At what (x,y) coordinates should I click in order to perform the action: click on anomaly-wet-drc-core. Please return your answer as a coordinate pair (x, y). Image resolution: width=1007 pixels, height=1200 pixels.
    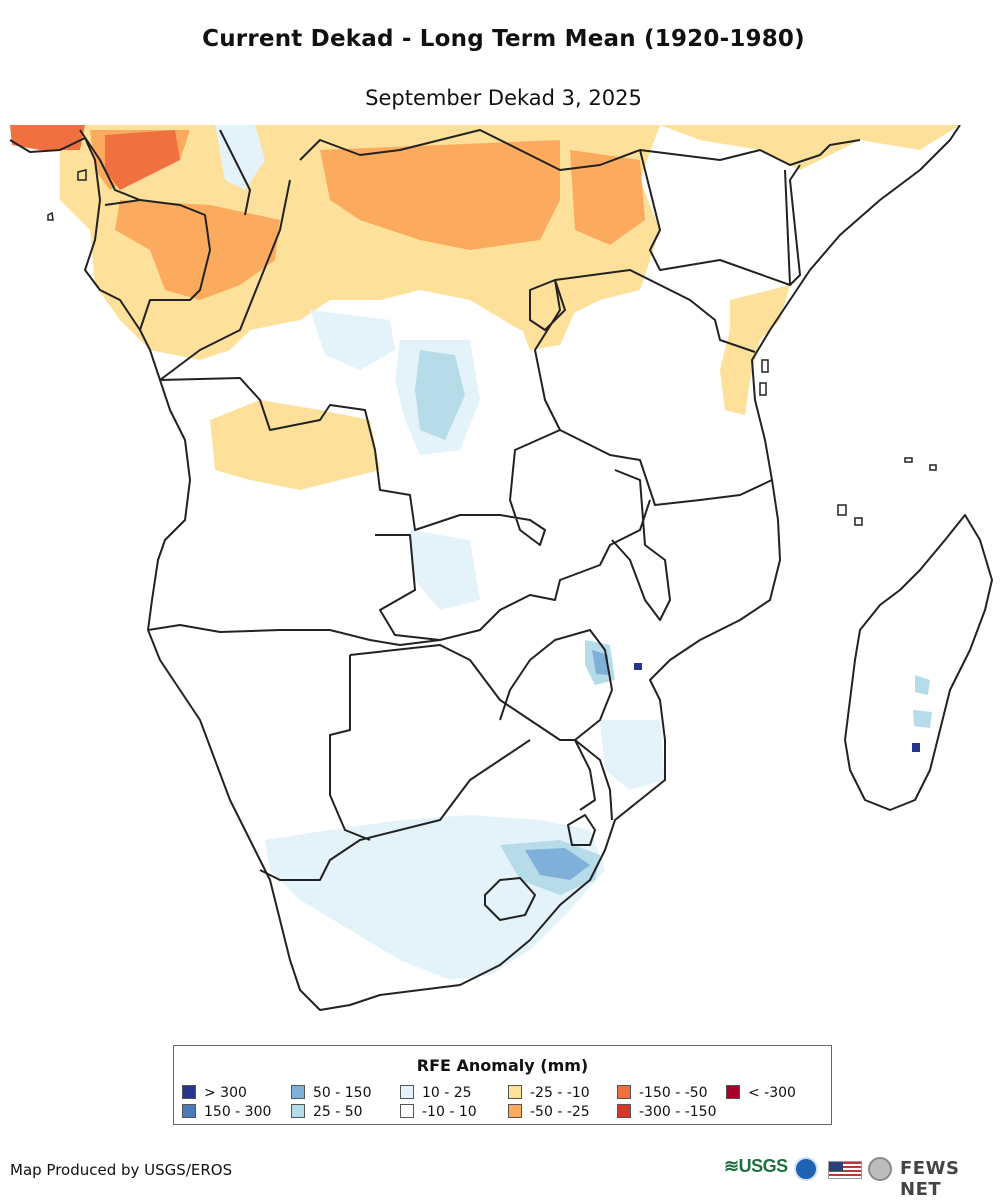
    Looking at the image, I should click on (440, 395).